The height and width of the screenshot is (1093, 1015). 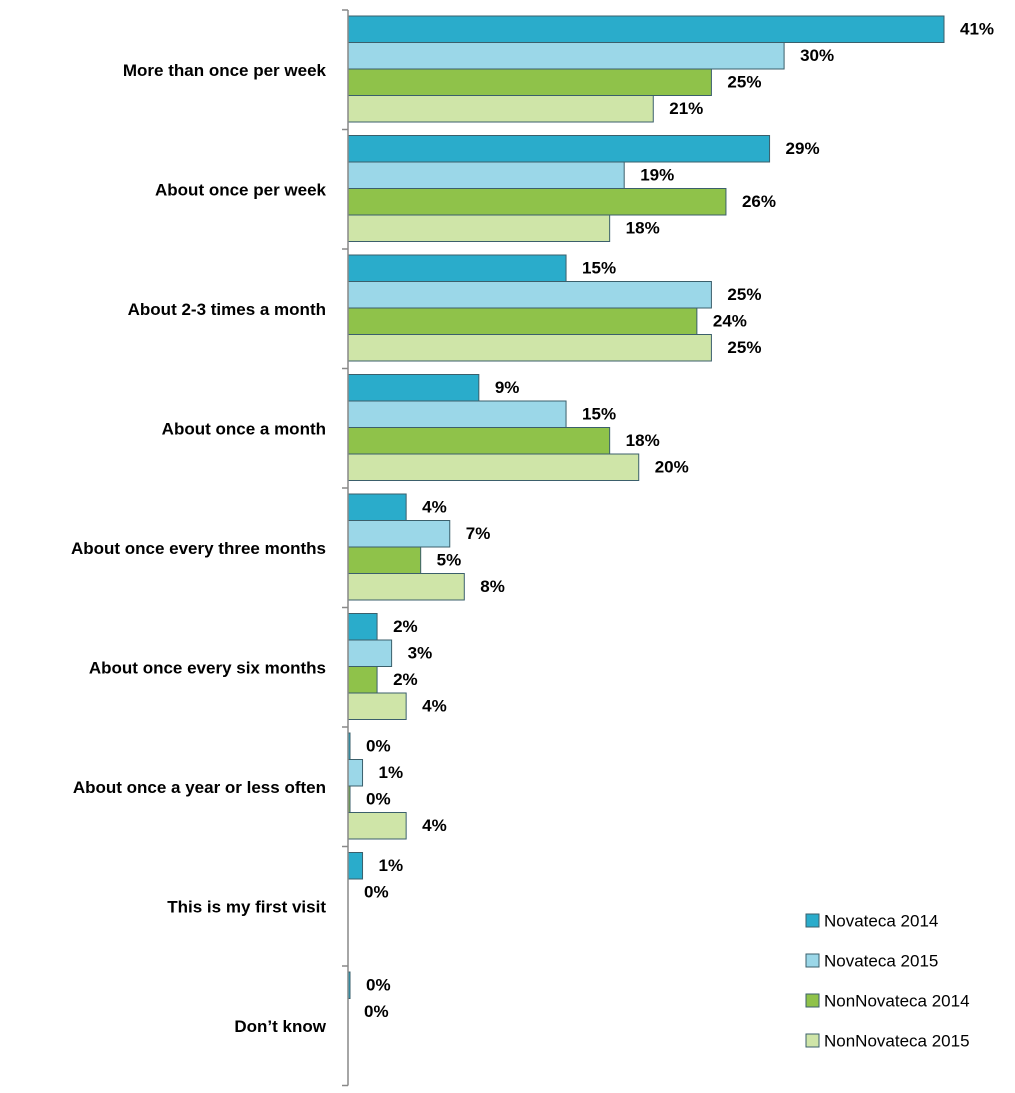 What do you see at coordinates (391, 772) in the screenshot?
I see `value-label-novateca-2015-about-once-a-year-or-less-often: 1%` at bounding box center [391, 772].